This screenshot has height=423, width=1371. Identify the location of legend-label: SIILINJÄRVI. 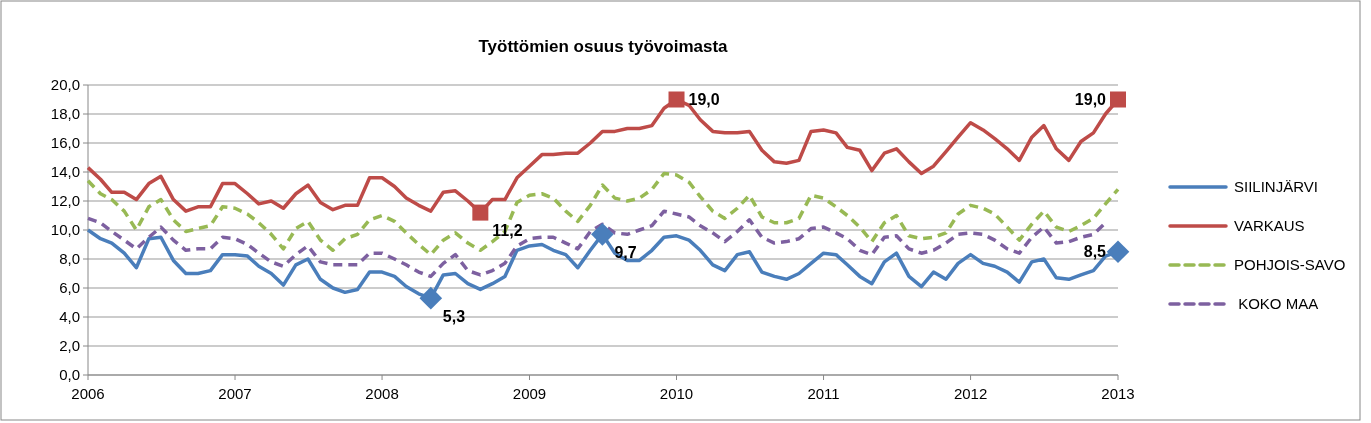
(1276, 187).